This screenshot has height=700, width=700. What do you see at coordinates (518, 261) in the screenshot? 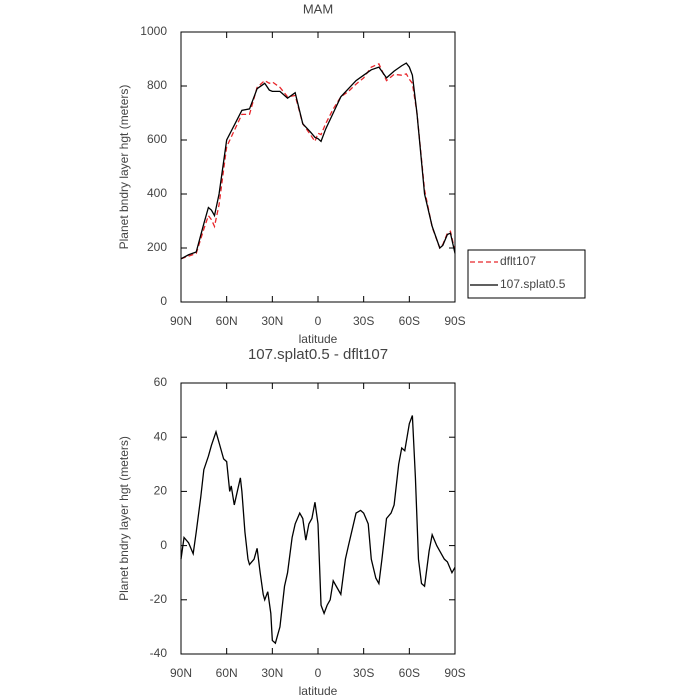
I see `legend-label: dflt107` at bounding box center [518, 261].